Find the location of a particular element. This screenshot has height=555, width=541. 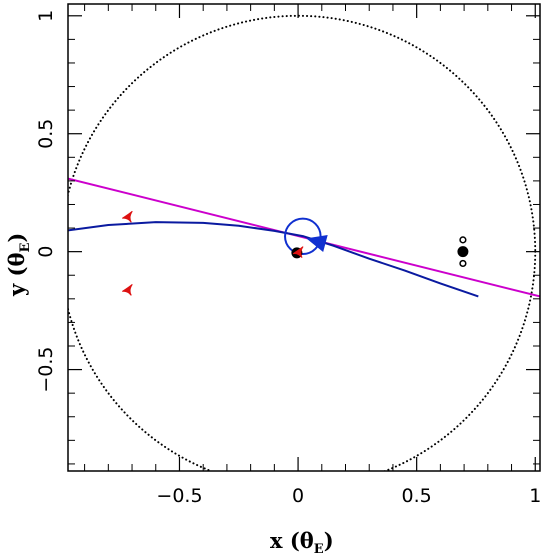

y-axis-label-main: y is located at coordinates (16, 290).